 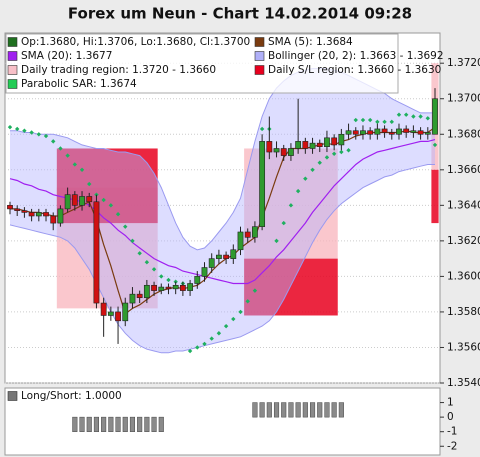 I want to click on legend-box, so click(x=61, y=396).